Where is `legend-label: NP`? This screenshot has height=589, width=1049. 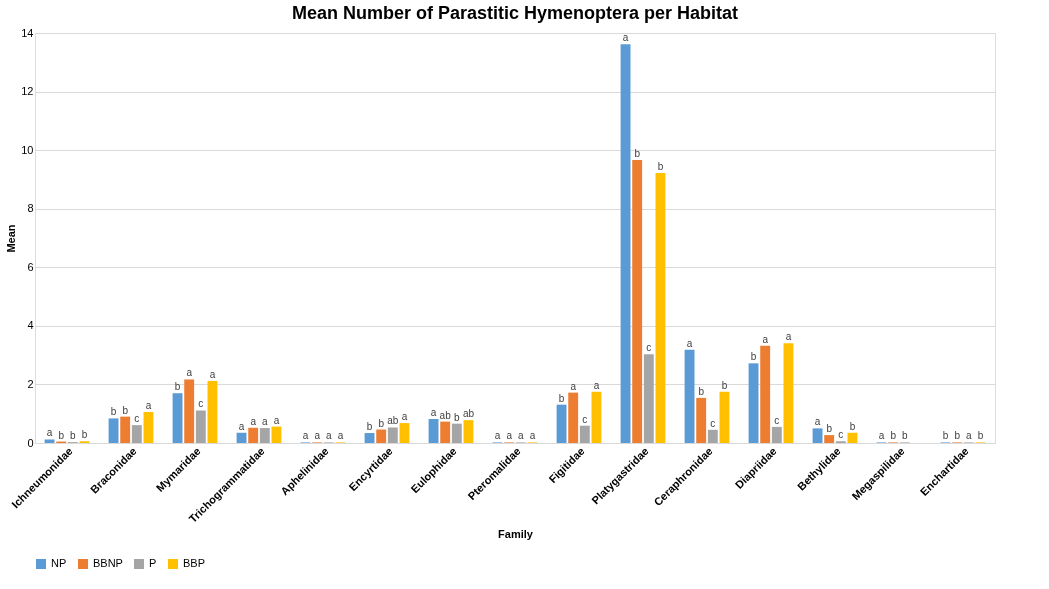
legend-label: NP is located at coordinates (59, 563).